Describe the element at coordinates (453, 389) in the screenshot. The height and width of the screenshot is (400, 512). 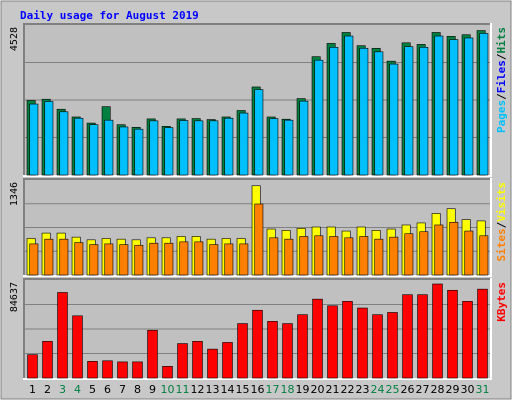
I see `x-axis-label-day-29: 29` at that location.